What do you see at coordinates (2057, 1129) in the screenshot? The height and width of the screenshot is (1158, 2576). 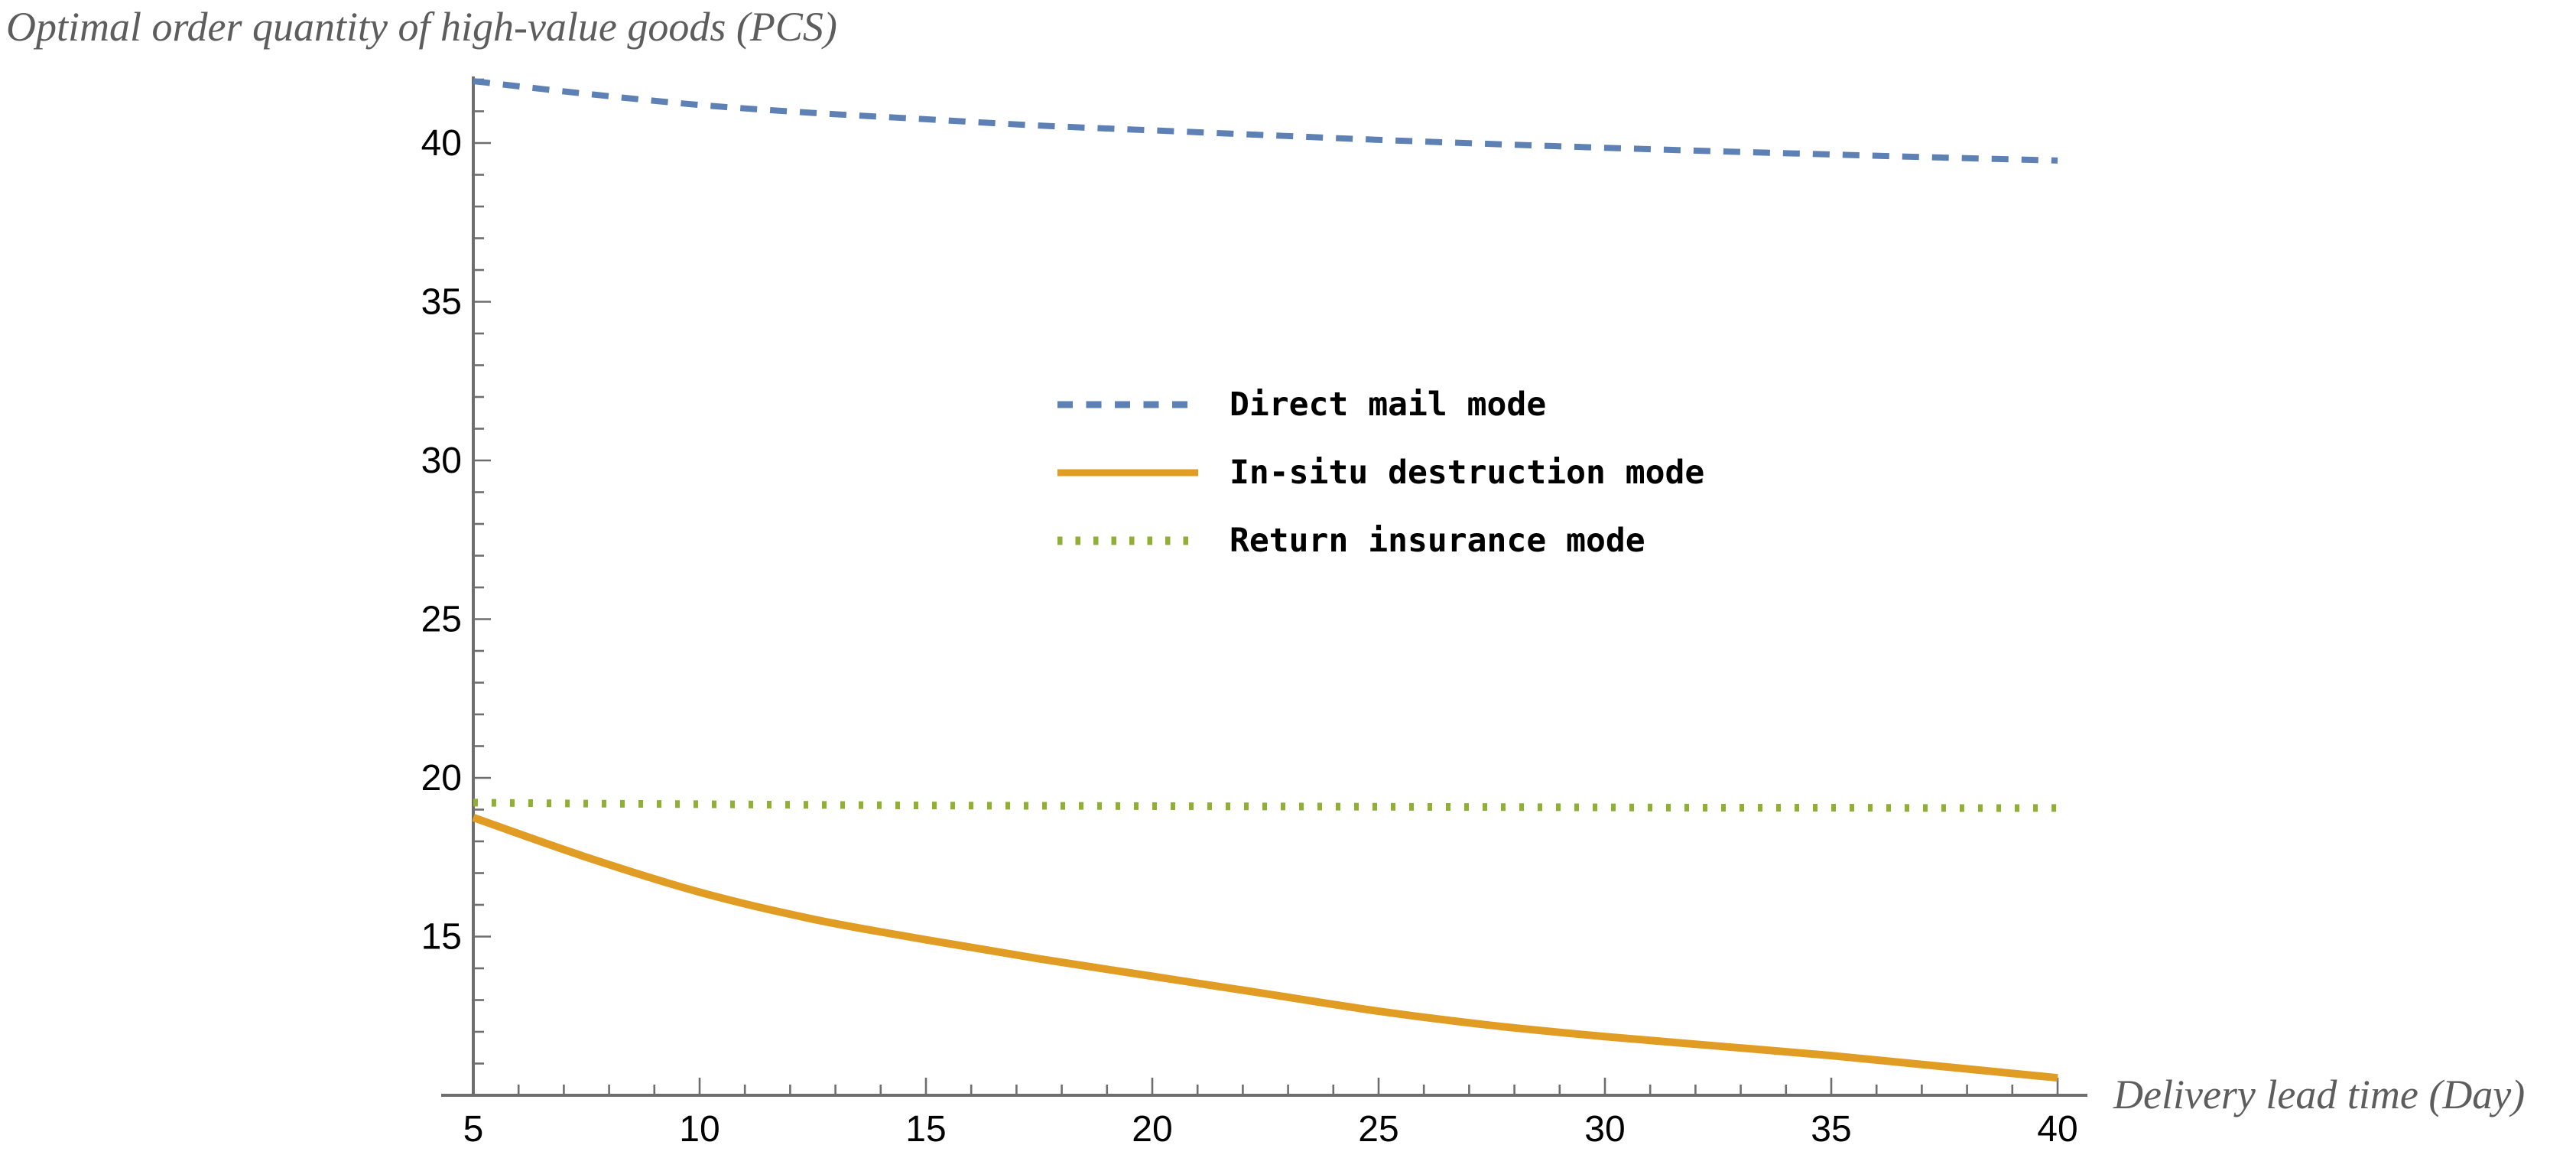 I see `x-tick-label: 40` at bounding box center [2057, 1129].